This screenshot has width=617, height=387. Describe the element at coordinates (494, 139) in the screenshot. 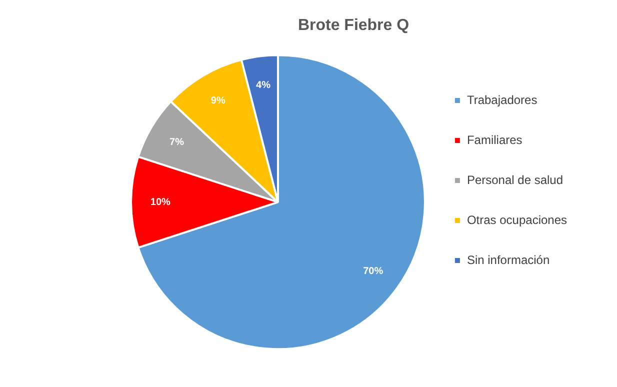

I see `legend-label: Familiares` at that location.